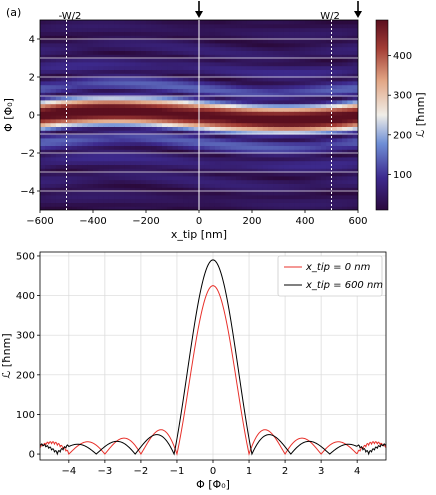 The width and height of the screenshot is (436, 495). Describe the element at coordinates (358, 14) in the screenshot. I see `arrow-down-icon` at that location.